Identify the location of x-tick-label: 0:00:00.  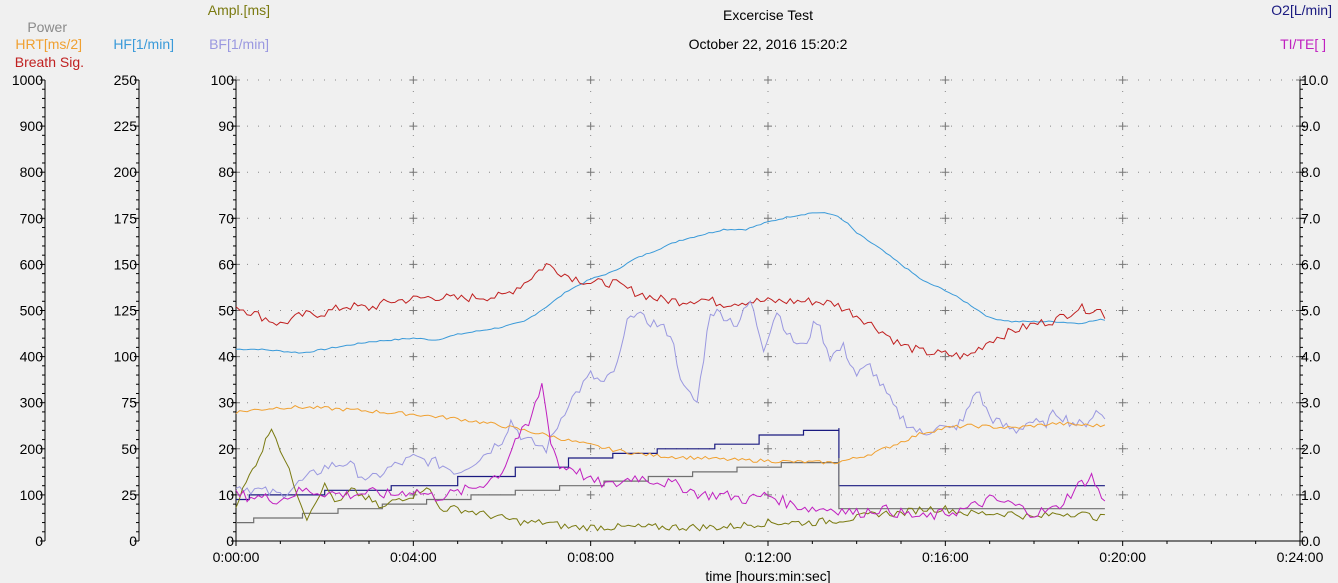
(236, 557).